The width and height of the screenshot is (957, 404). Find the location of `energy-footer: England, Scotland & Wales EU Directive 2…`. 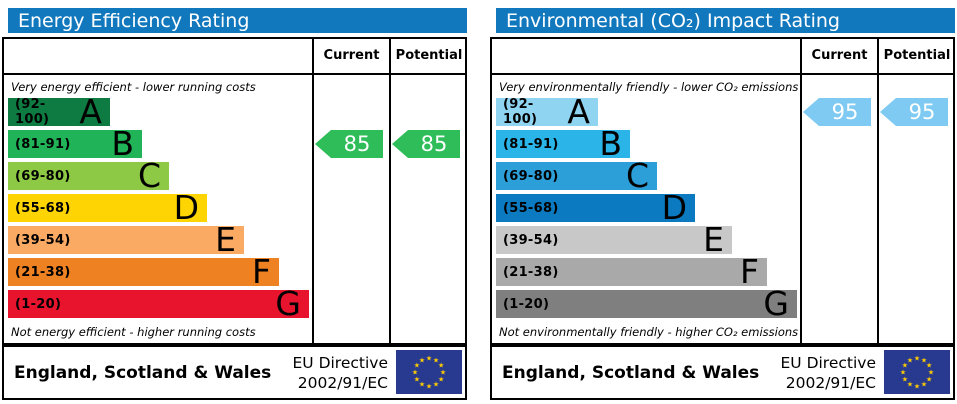

energy-footer: England, Scotland & Wales EU Directive 2… is located at coordinates (234, 372).